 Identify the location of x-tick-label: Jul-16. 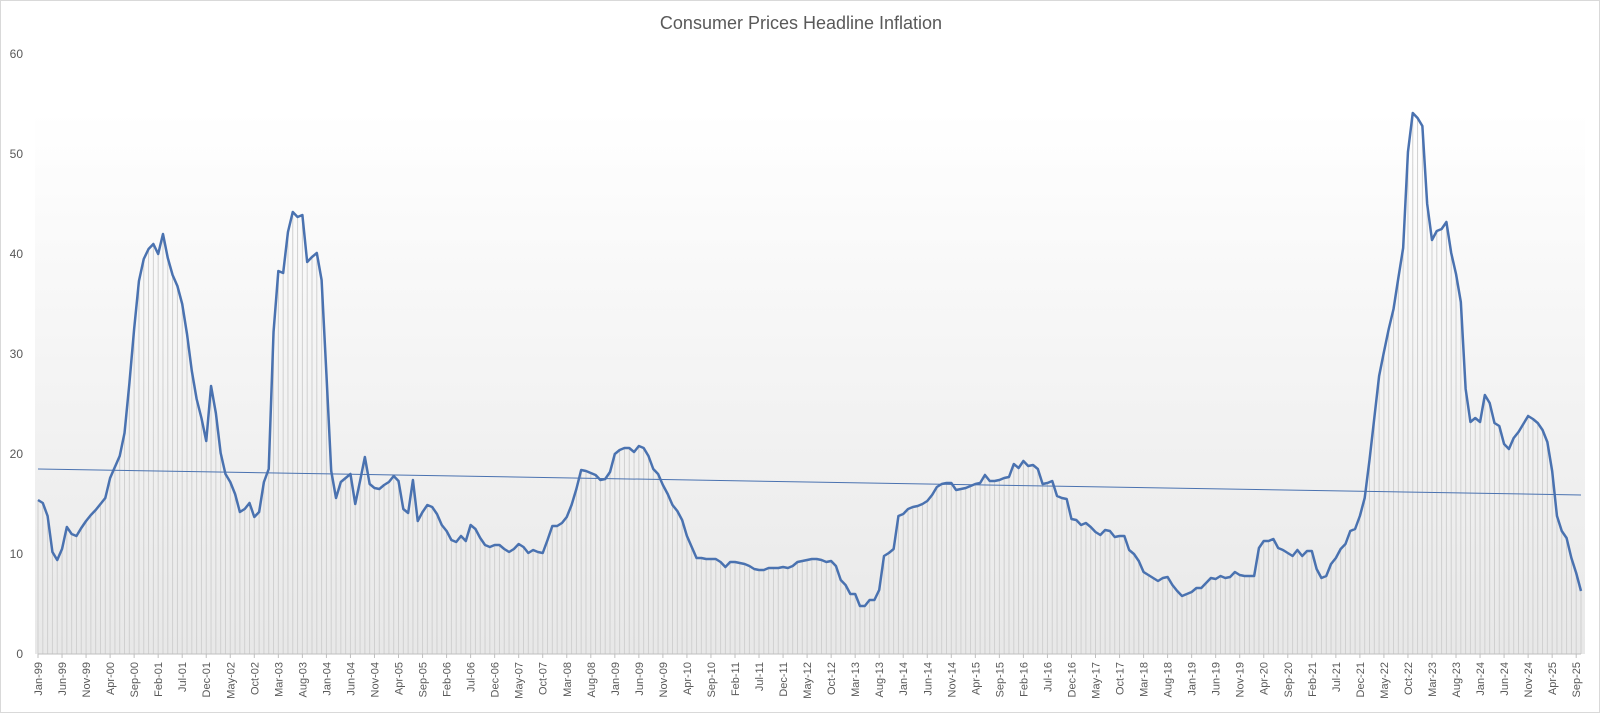
(1048, 677).